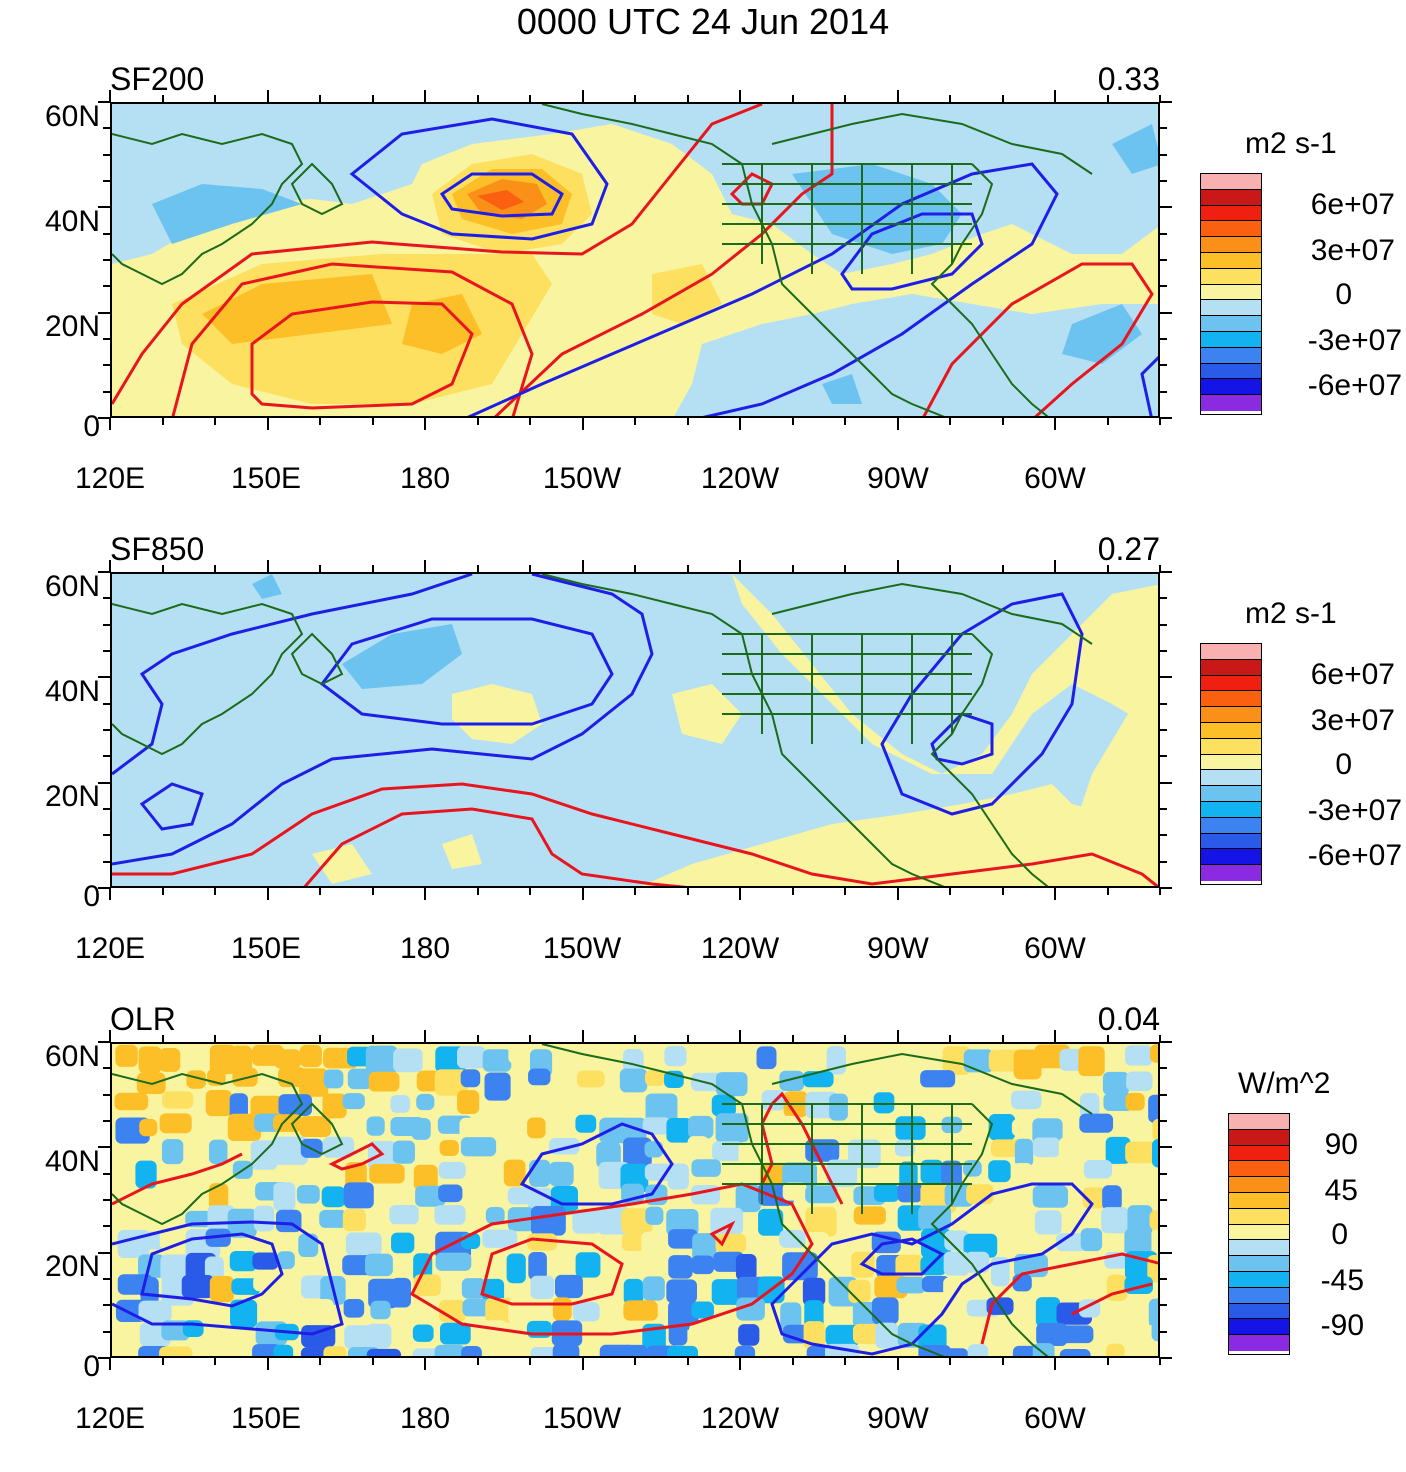  I want to click on colorbar-label: -3e+07, so click(1354, 340).